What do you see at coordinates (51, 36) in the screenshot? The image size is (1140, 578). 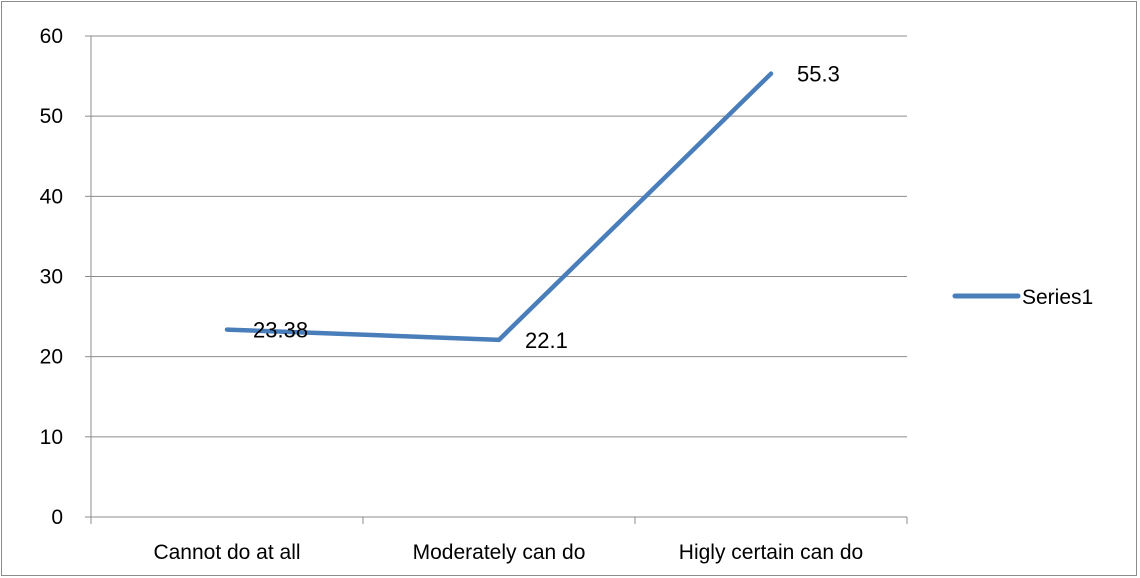 I see `y-tick-label-60: 60` at bounding box center [51, 36].